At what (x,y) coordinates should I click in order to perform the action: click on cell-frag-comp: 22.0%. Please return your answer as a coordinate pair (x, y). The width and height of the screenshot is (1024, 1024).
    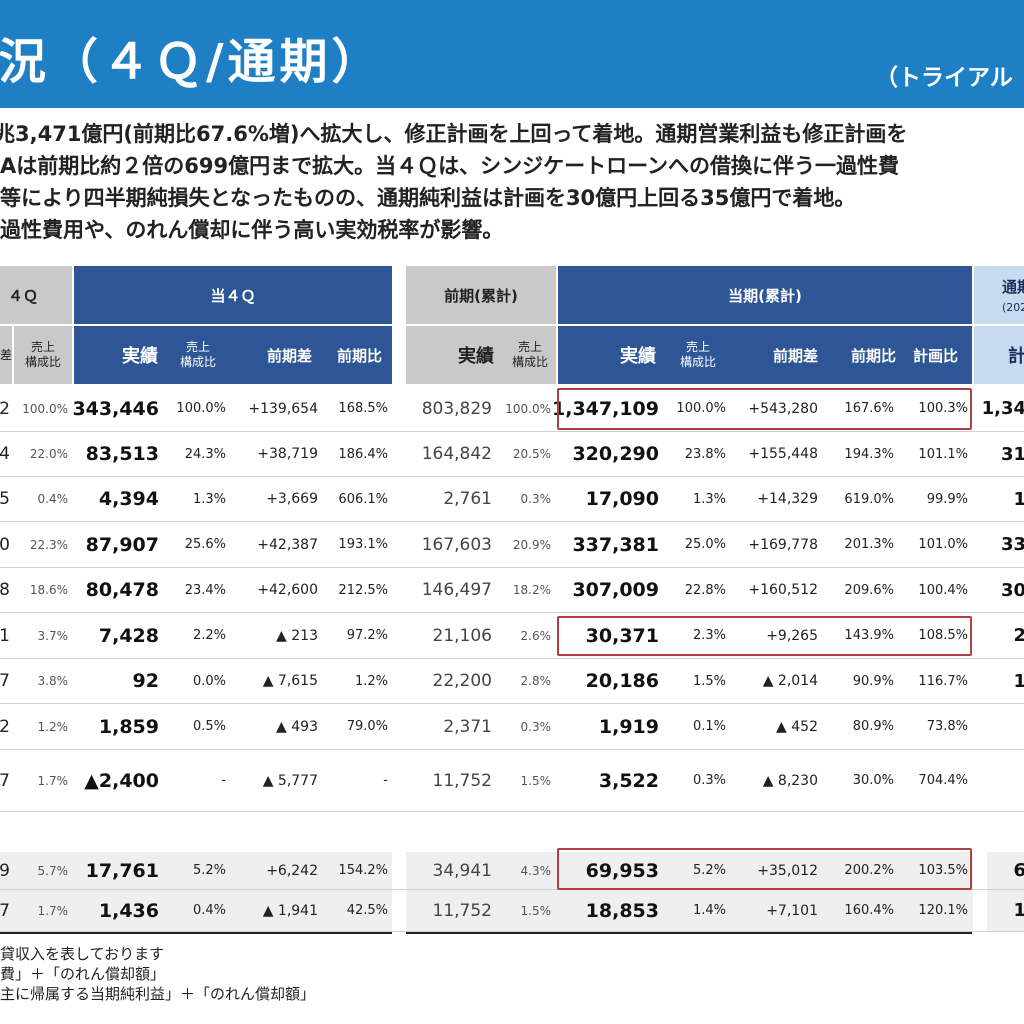
    Looking at the image, I should click on (48, 454).